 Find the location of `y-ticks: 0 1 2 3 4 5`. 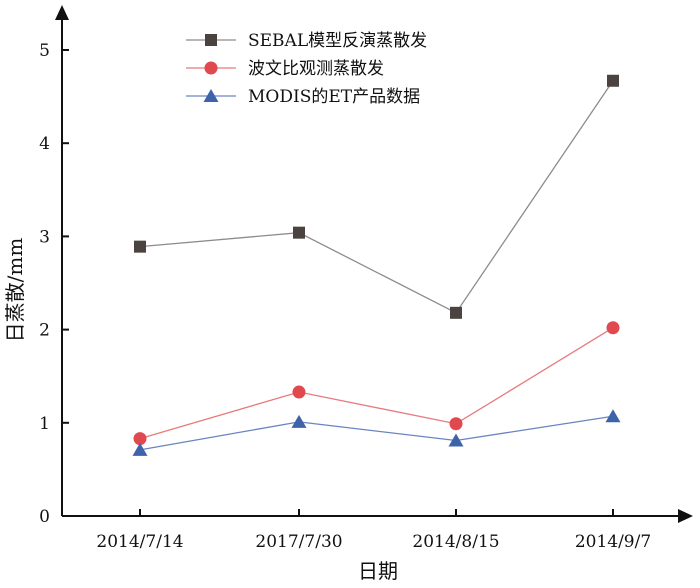

y-ticks: 0 1 2 3 4 5 is located at coordinates (54, 284).